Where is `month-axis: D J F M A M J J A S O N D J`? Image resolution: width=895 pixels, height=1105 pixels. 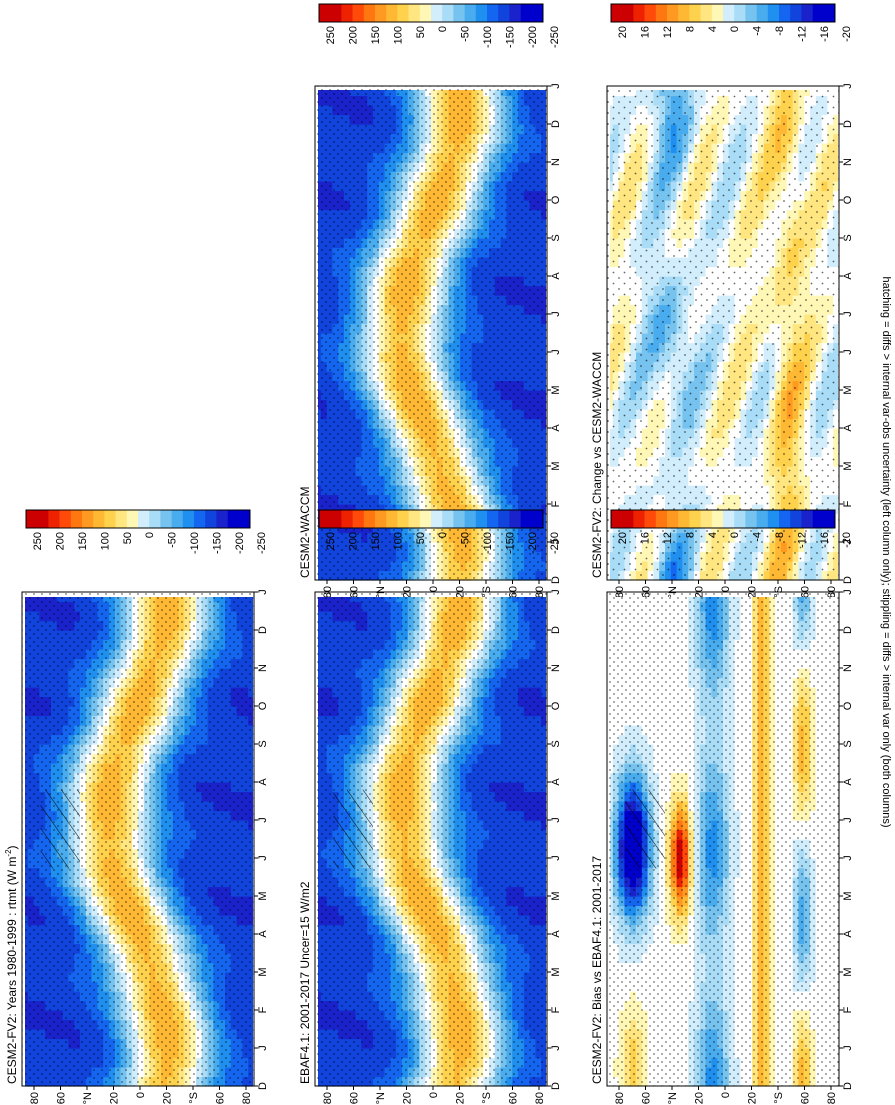
month-axis: D J F M A M J J A S O N D J is located at coordinates (261, 839).